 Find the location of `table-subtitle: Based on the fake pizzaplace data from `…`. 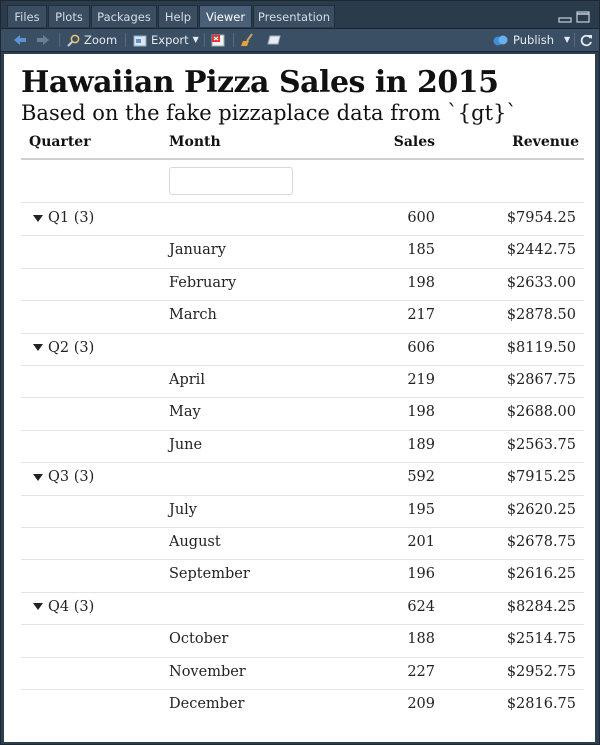

table-subtitle: Based on the fake pizzaplace data from `… is located at coordinates (269, 113).